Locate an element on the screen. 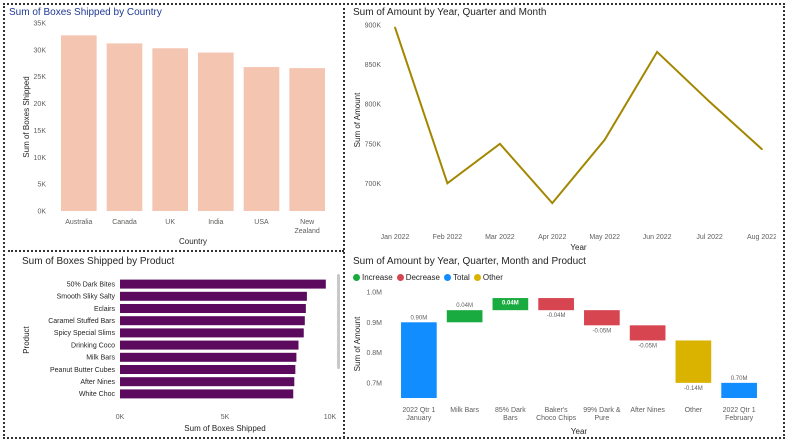  visual-divider-horizontal is located at coordinates (176, 251).